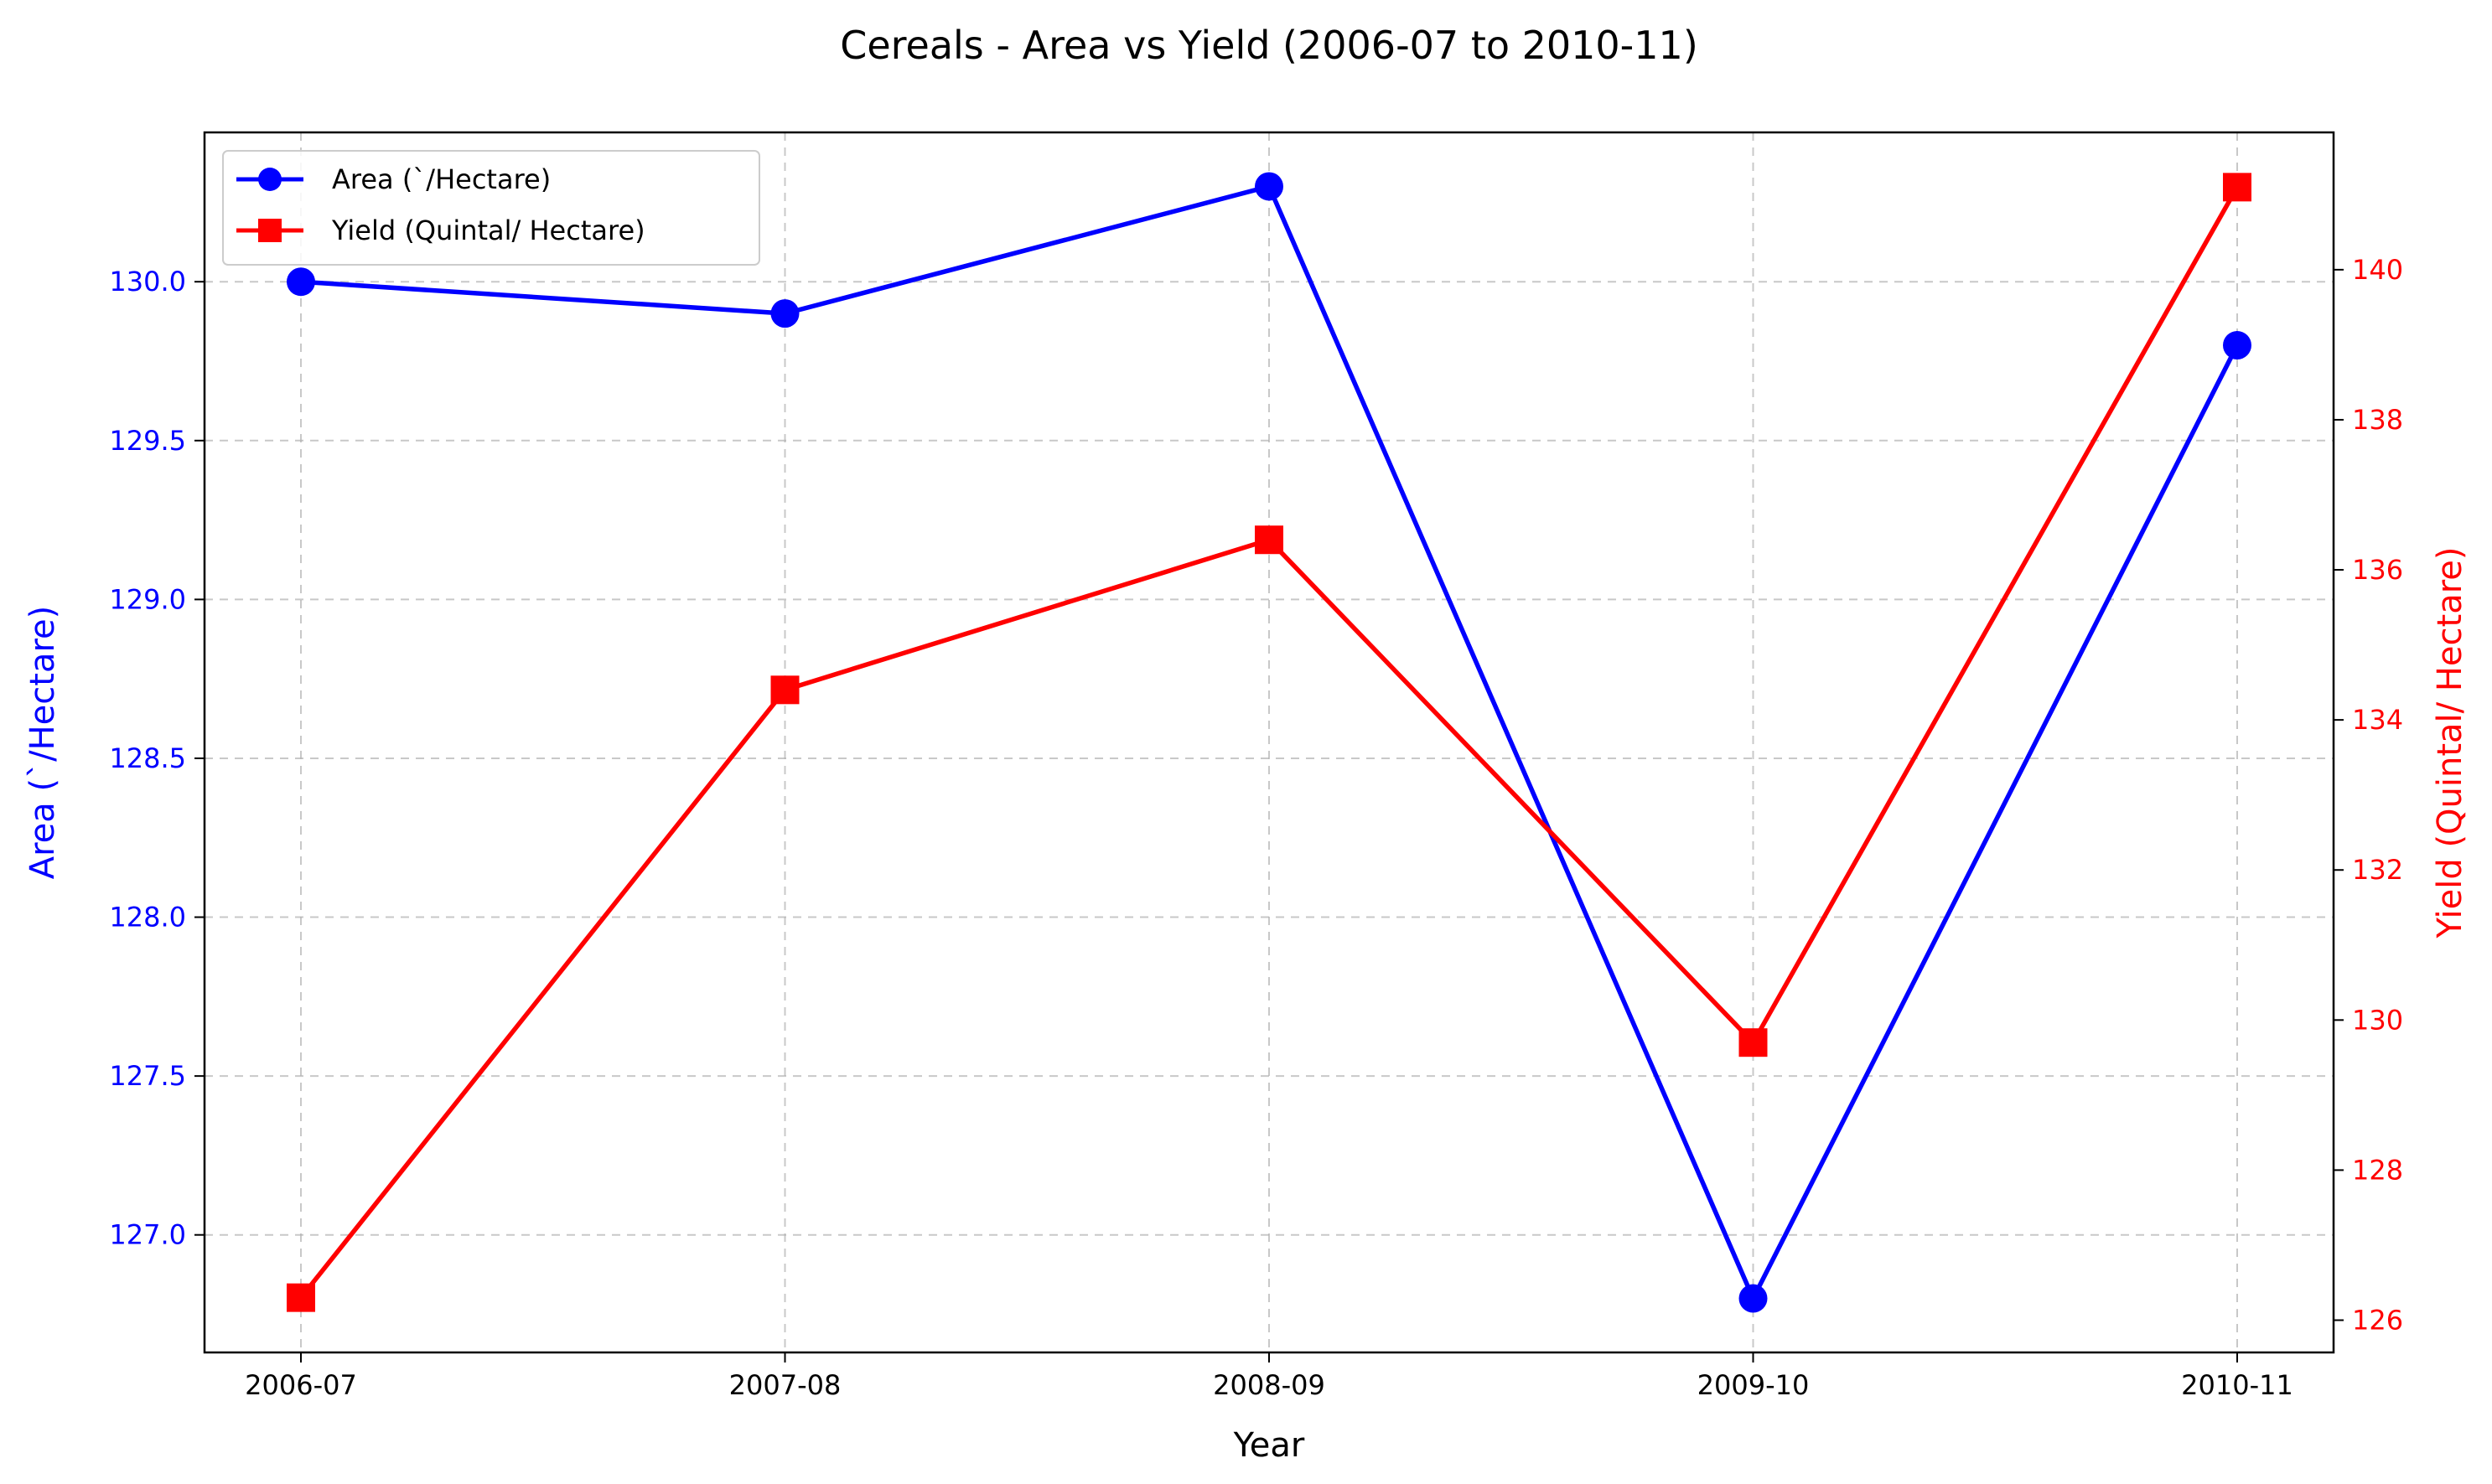 The width and height of the screenshot is (2492, 1484). I want to click on y-right-tick-label: 134, so click(2377, 720).